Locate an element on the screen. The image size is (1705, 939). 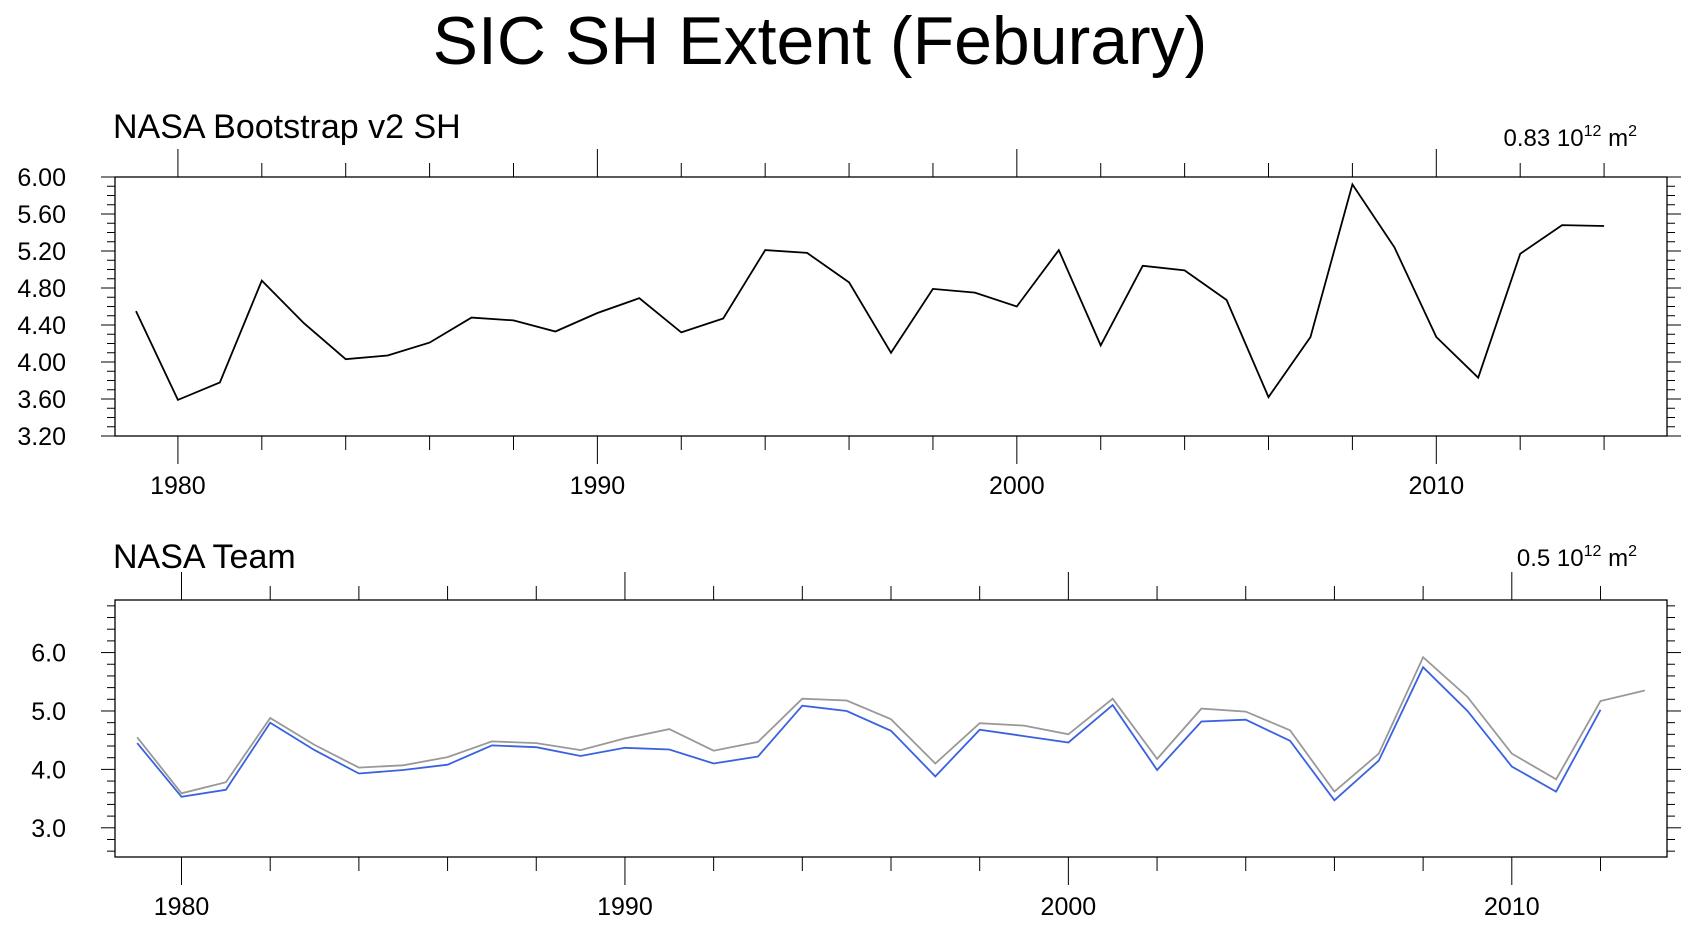
y-tick-label: 4.00 is located at coordinates (41, 363).